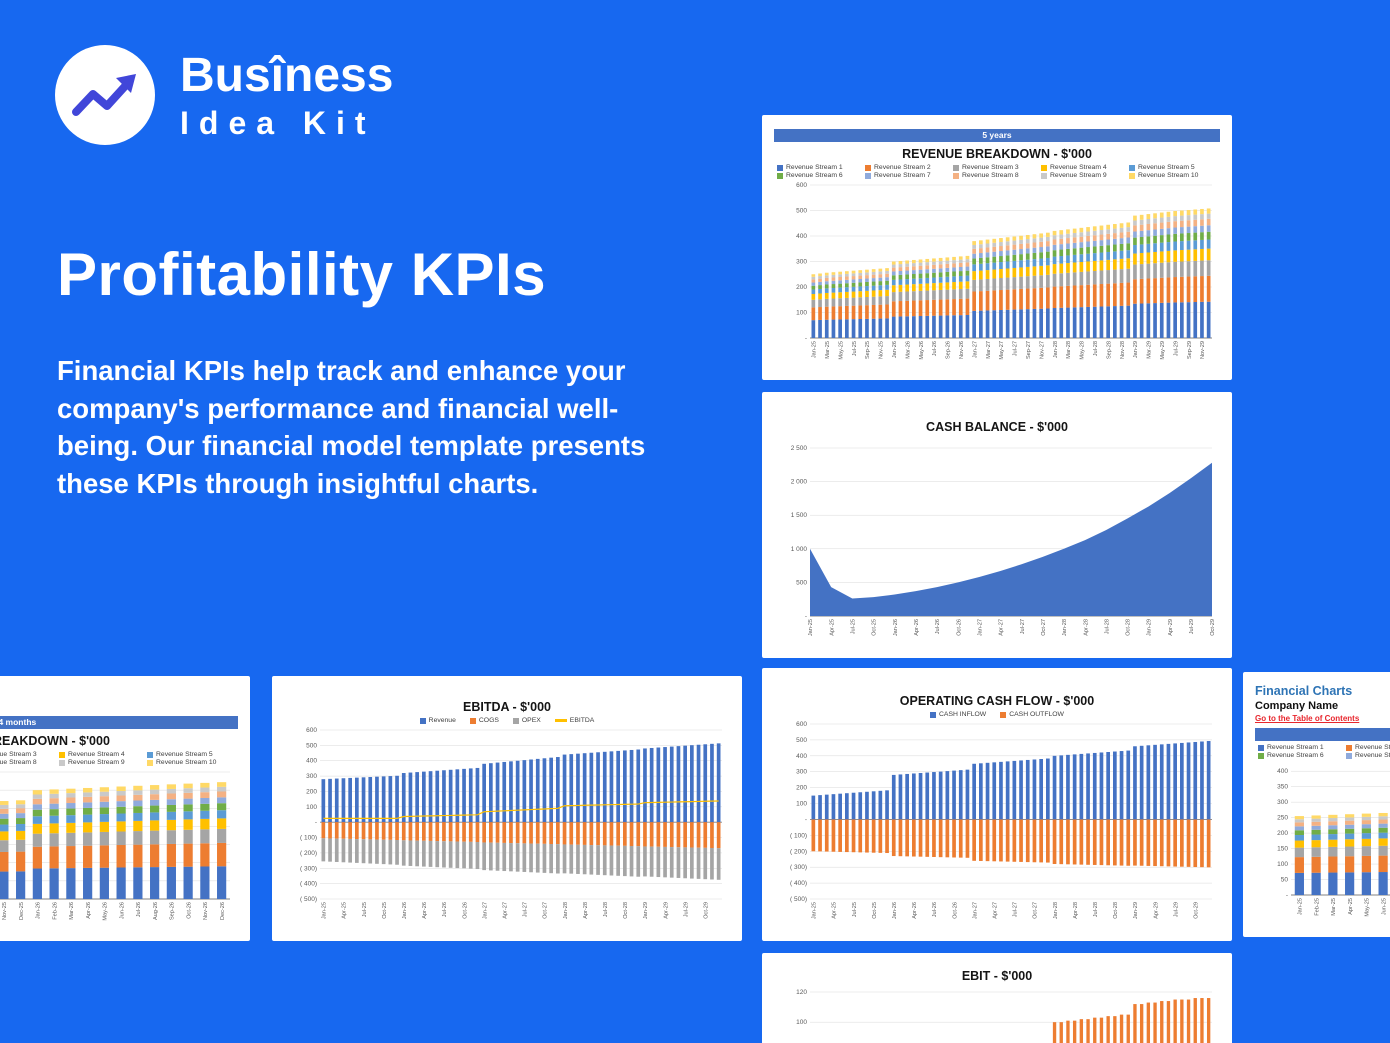 This screenshot has width=1390, height=1043. What do you see at coordinates (507, 707) in the screenshot?
I see `chart-title-ebitda: EBITDA - $'000` at bounding box center [507, 707].